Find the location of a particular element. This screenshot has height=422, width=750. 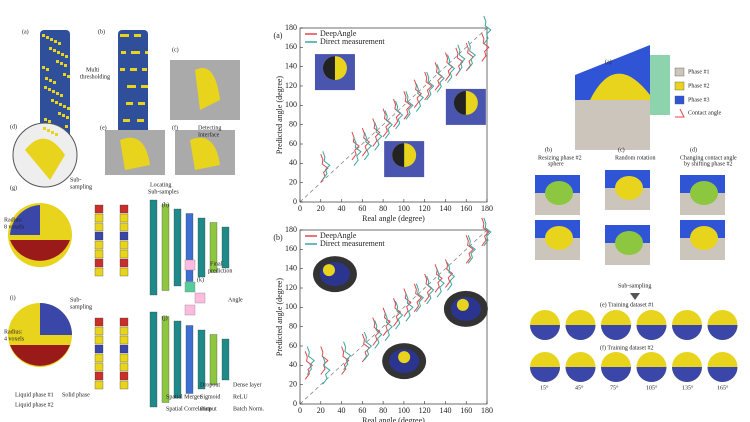

reference-line is located at coordinates (393, 317).